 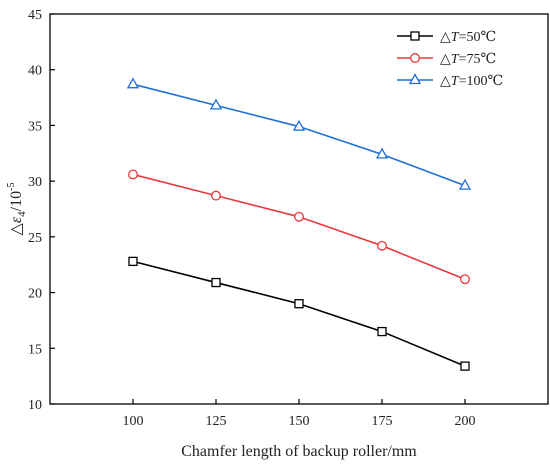 What do you see at coordinates (35, 405) in the screenshot?
I see `y-tick-label: 10` at bounding box center [35, 405].